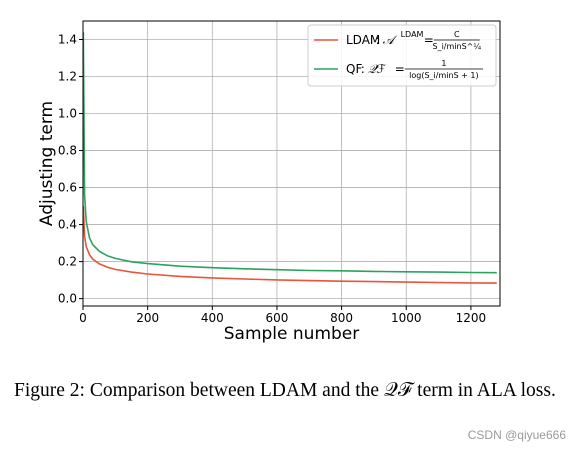 The image size is (578, 453). I want to click on x-tick-label: 0, so click(83, 318).